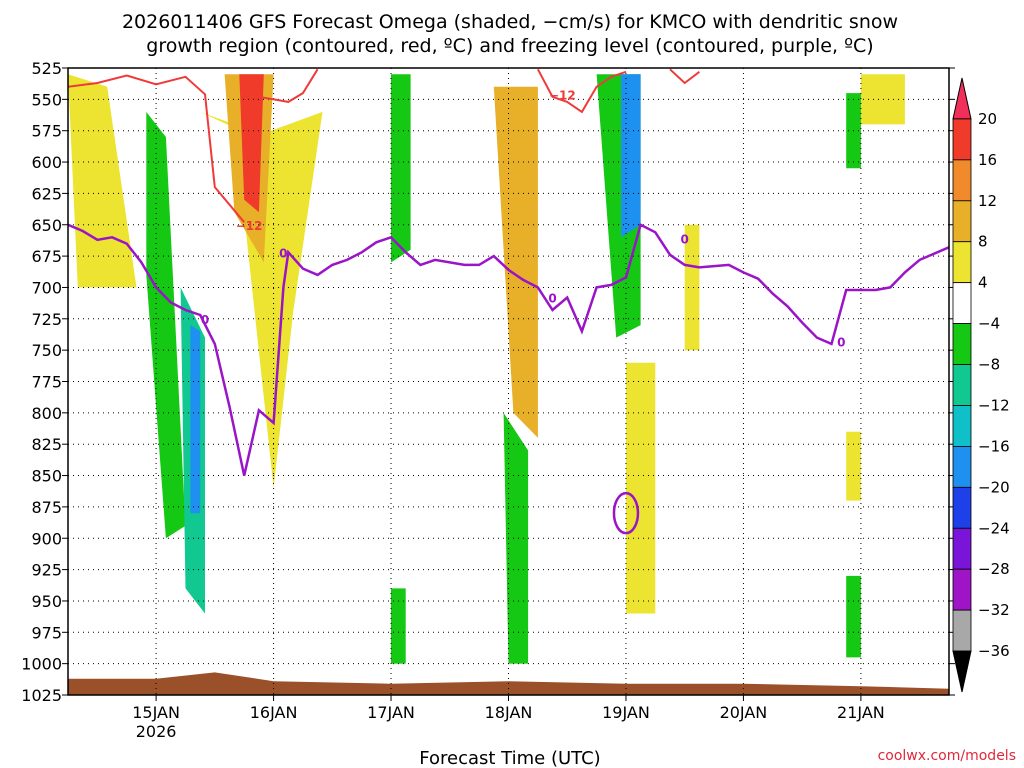  What do you see at coordinates (46, 68) in the screenshot?
I see `y-tick-label: 525` at bounding box center [46, 68].